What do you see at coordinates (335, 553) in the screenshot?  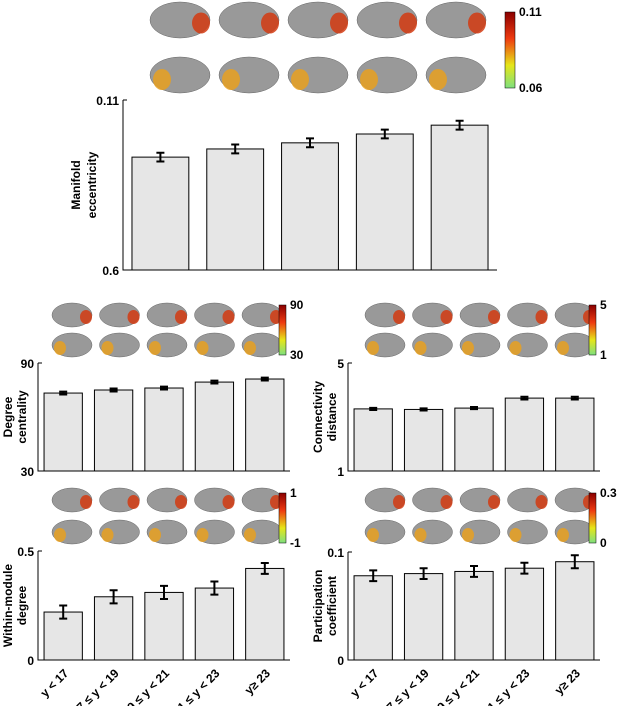 I see `y-tick-label: 0.1` at bounding box center [335, 553].